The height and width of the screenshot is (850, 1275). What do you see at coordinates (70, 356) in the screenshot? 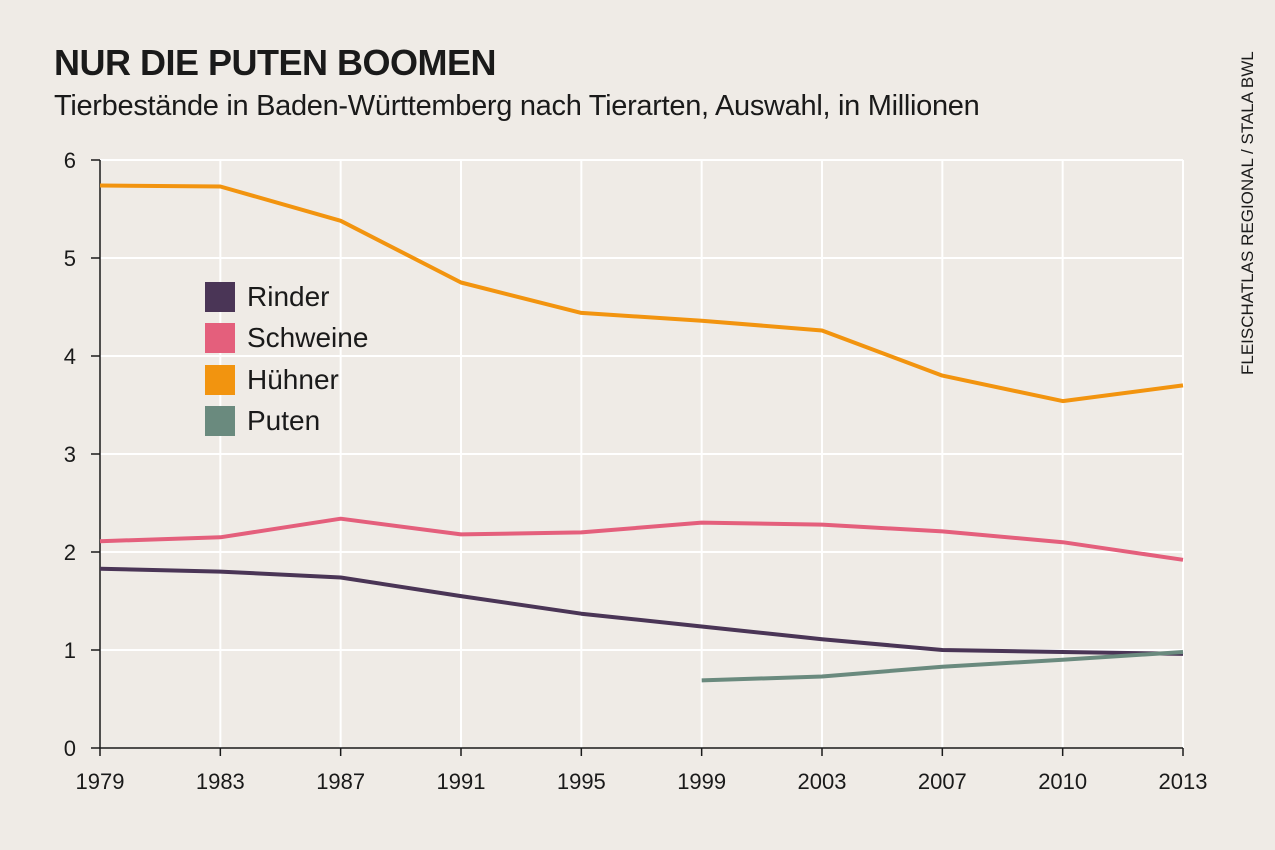
I see `y-tick-label: 4` at bounding box center [70, 356].